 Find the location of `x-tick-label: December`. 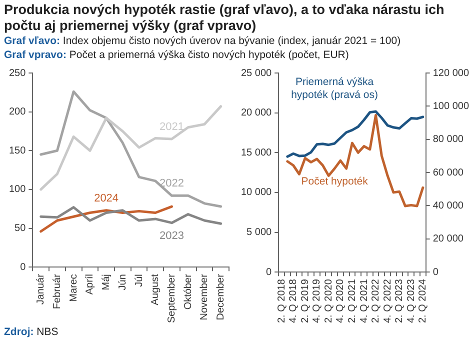

x-tick-label: December is located at coordinates (221, 296).